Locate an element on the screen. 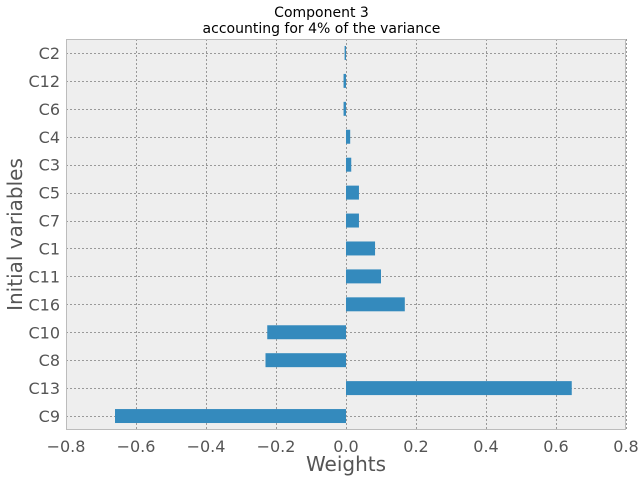 This screenshot has width=643, height=482. bar-c13 is located at coordinates (459, 388).